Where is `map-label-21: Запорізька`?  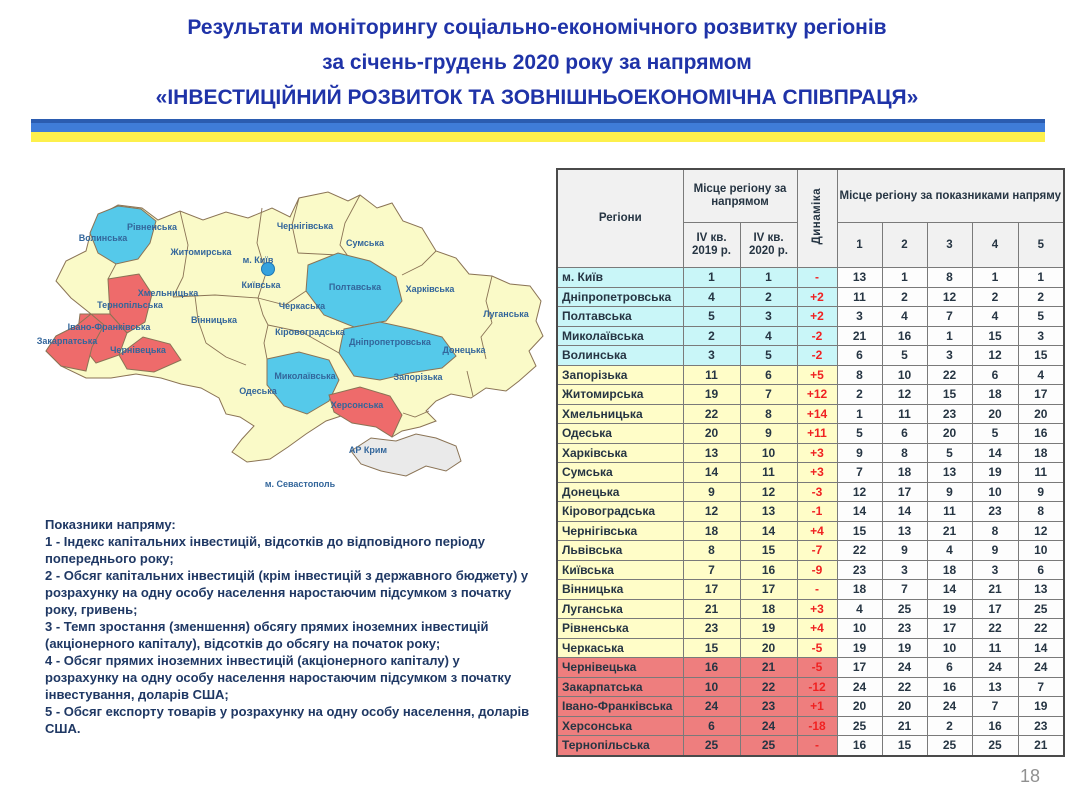
map-label-21: Запорізька is located at coordinates (418, 377).